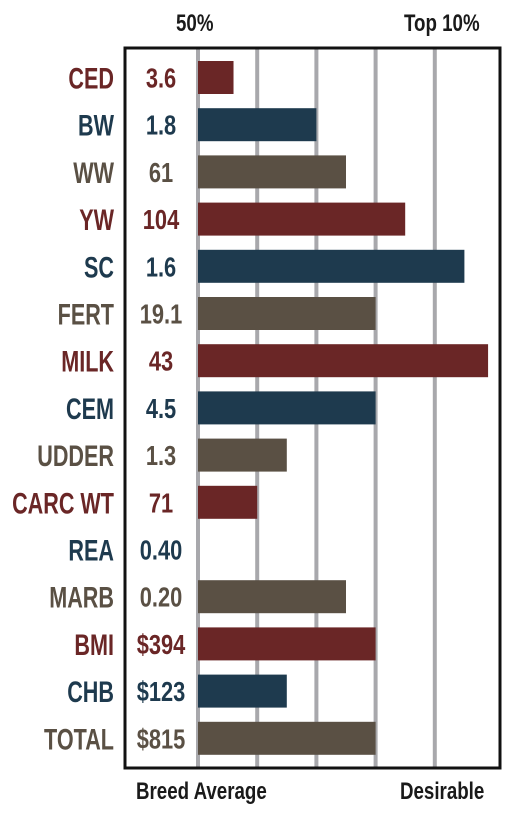 This screenshot has height=818, width=511. Describe the element at coordinates (442, 791) in the screenshot. I see `footer-desirable: Desirable` at that location.